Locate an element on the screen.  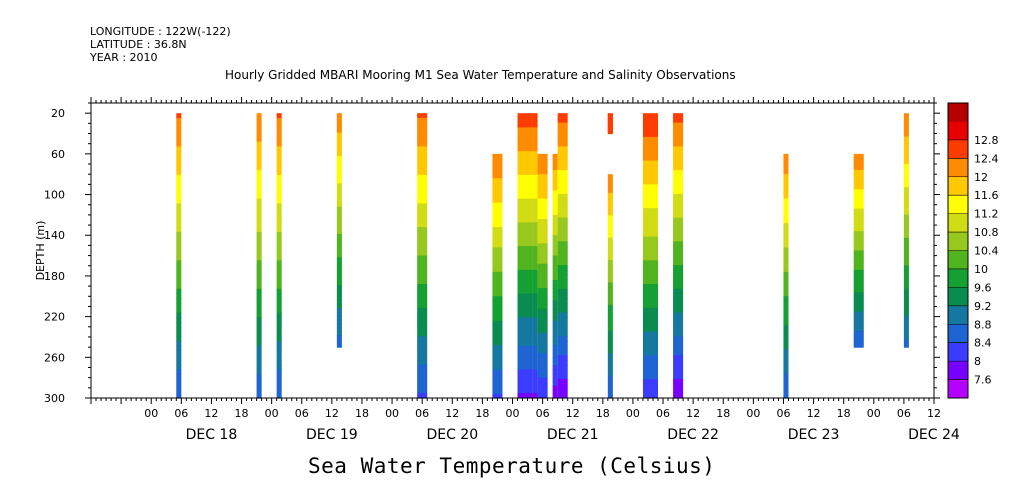
y-tick-label: 180 is located at coordinates (54, 276).